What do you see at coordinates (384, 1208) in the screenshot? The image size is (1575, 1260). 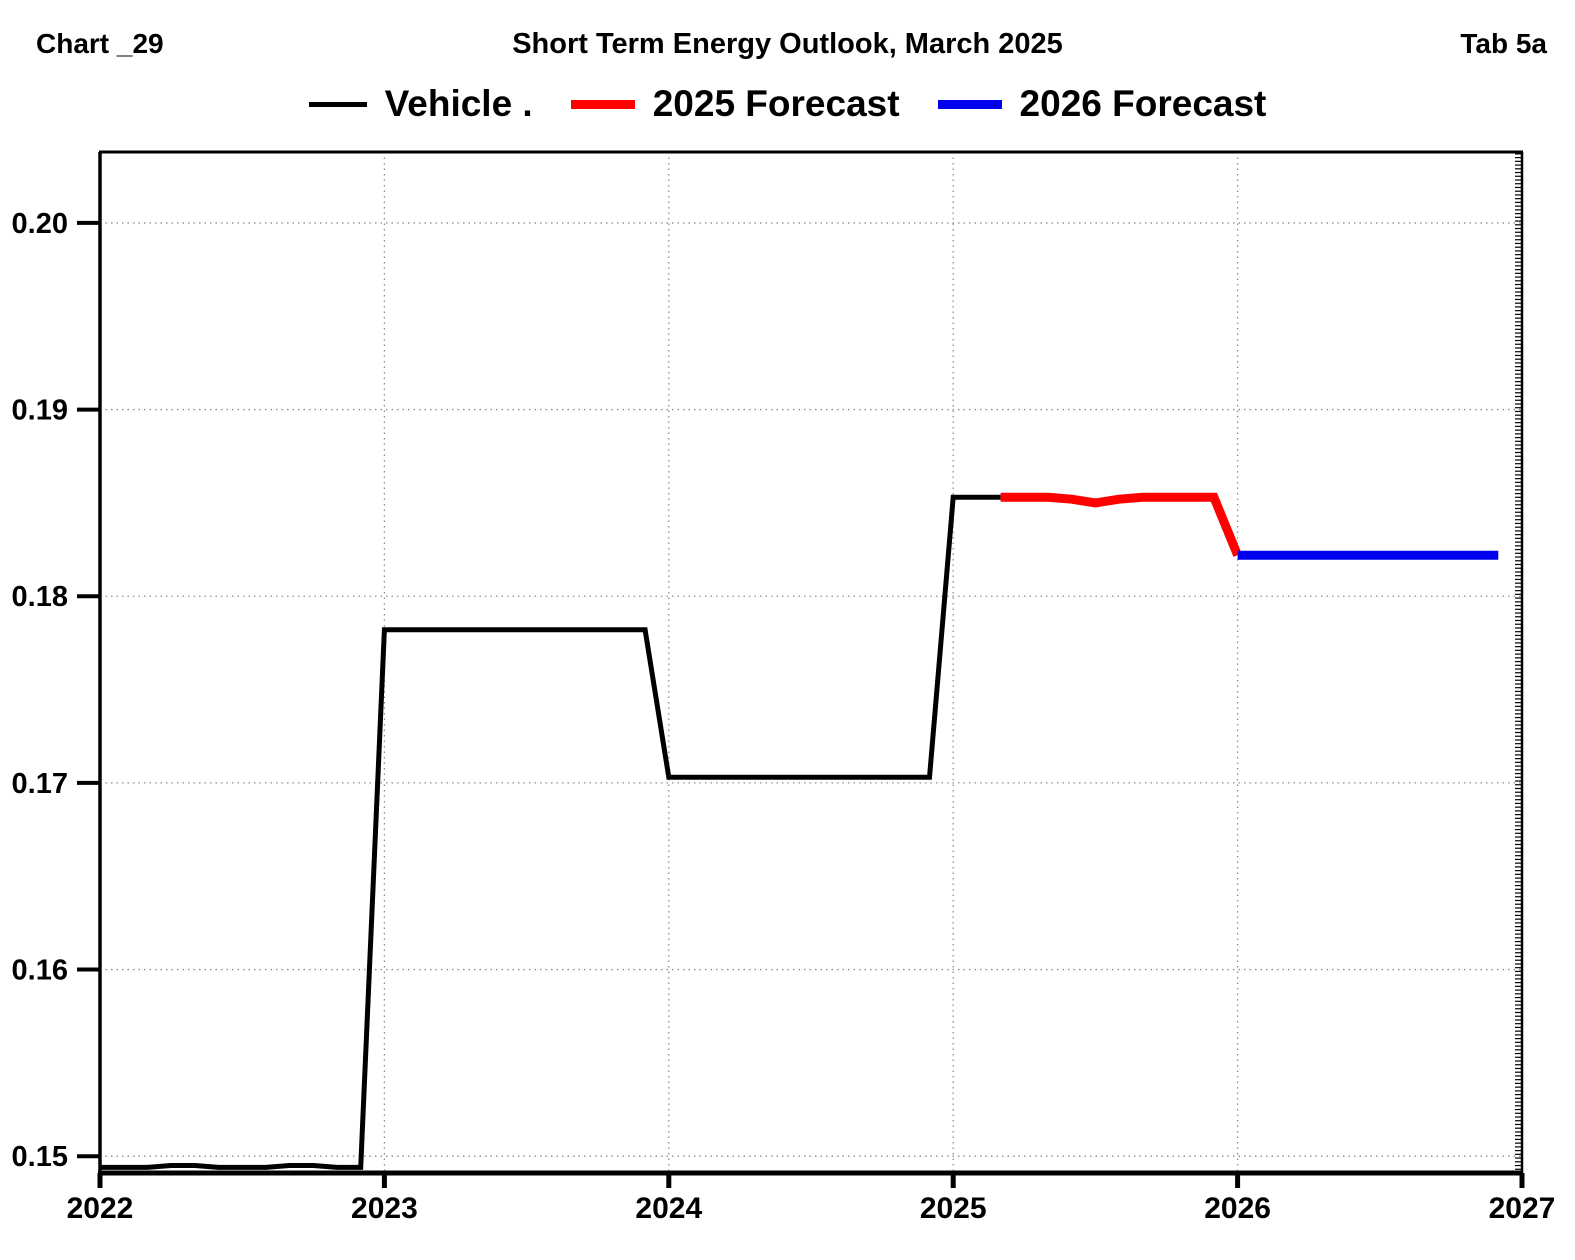 I see `x-tick-label: 2023` at bounding box center [384, 1208].